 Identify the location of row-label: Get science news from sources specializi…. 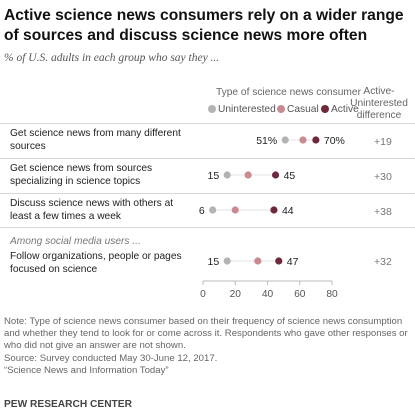
(81, 175).